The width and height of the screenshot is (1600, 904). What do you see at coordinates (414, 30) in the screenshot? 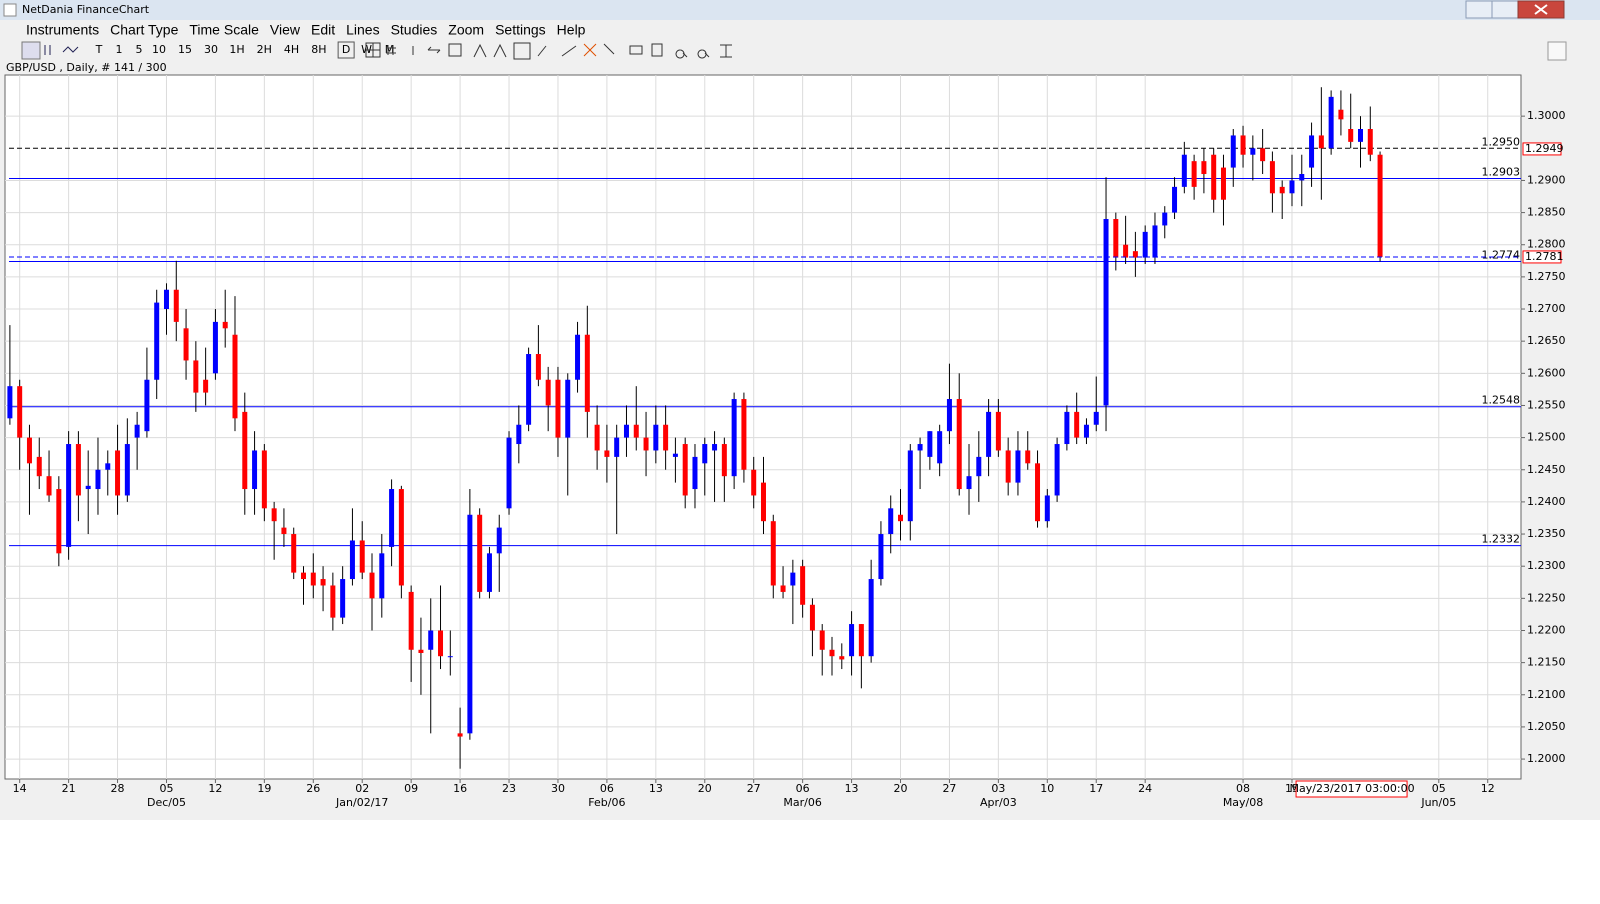
I see `menu-item: Studies` at bounding box center [414, 30].